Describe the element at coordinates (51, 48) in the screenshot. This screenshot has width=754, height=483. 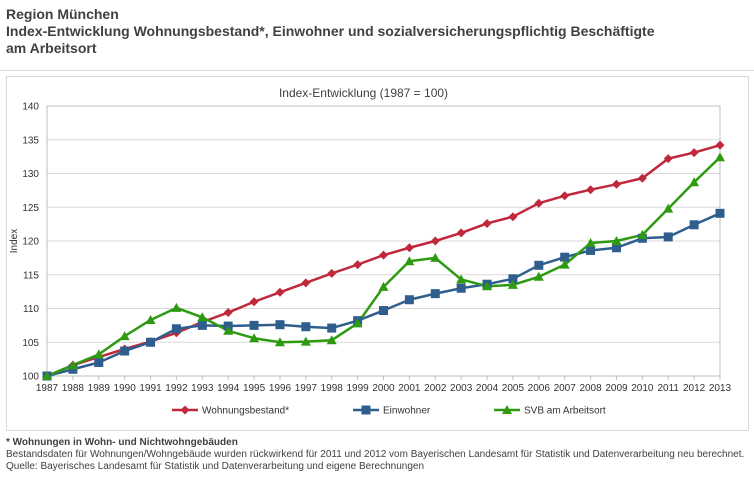
I see `header-title-cont: am Arbeitsort` at that location.